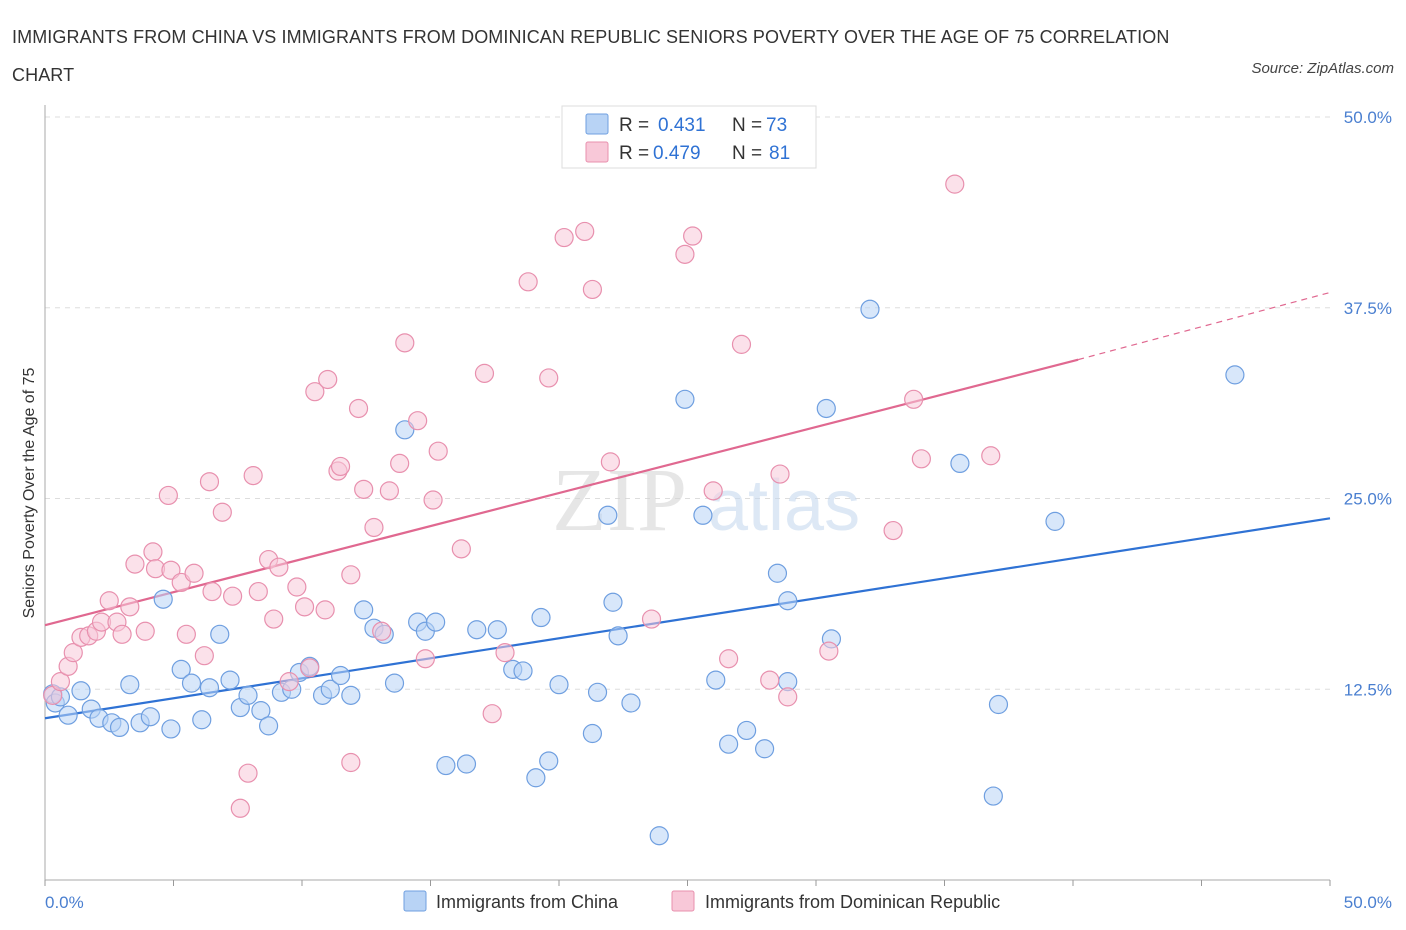 This screenshot has width=1406, height=930. What do you see at coordinates (747, 153) in the screenshot?
I see `legend-dr-n-label: N =` at bounding box center [747, 153].